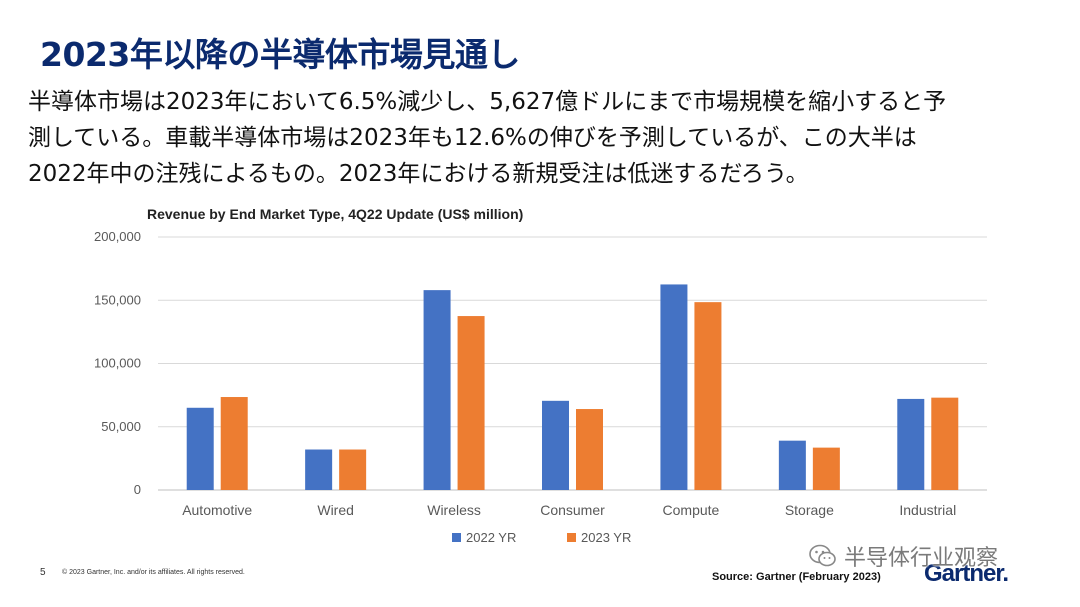 The height and width of the screenshot is (607, 1080). I want to click on bar-compute-2022-yr, so click(674, 387).